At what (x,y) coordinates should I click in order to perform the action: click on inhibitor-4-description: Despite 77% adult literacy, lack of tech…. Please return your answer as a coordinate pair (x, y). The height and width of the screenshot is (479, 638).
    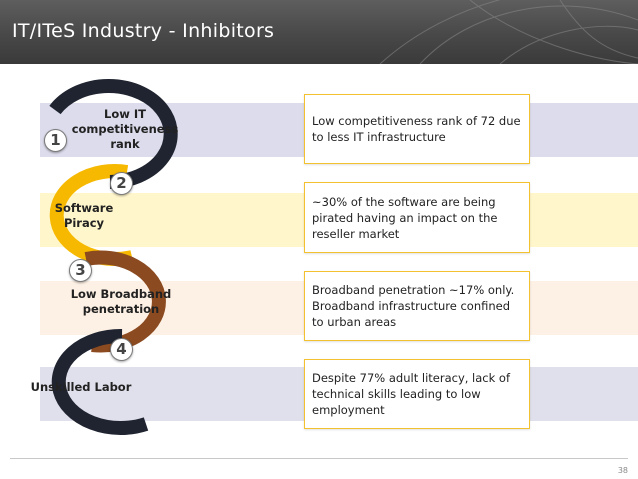
    Looking at the image, I should click on (411, 394).